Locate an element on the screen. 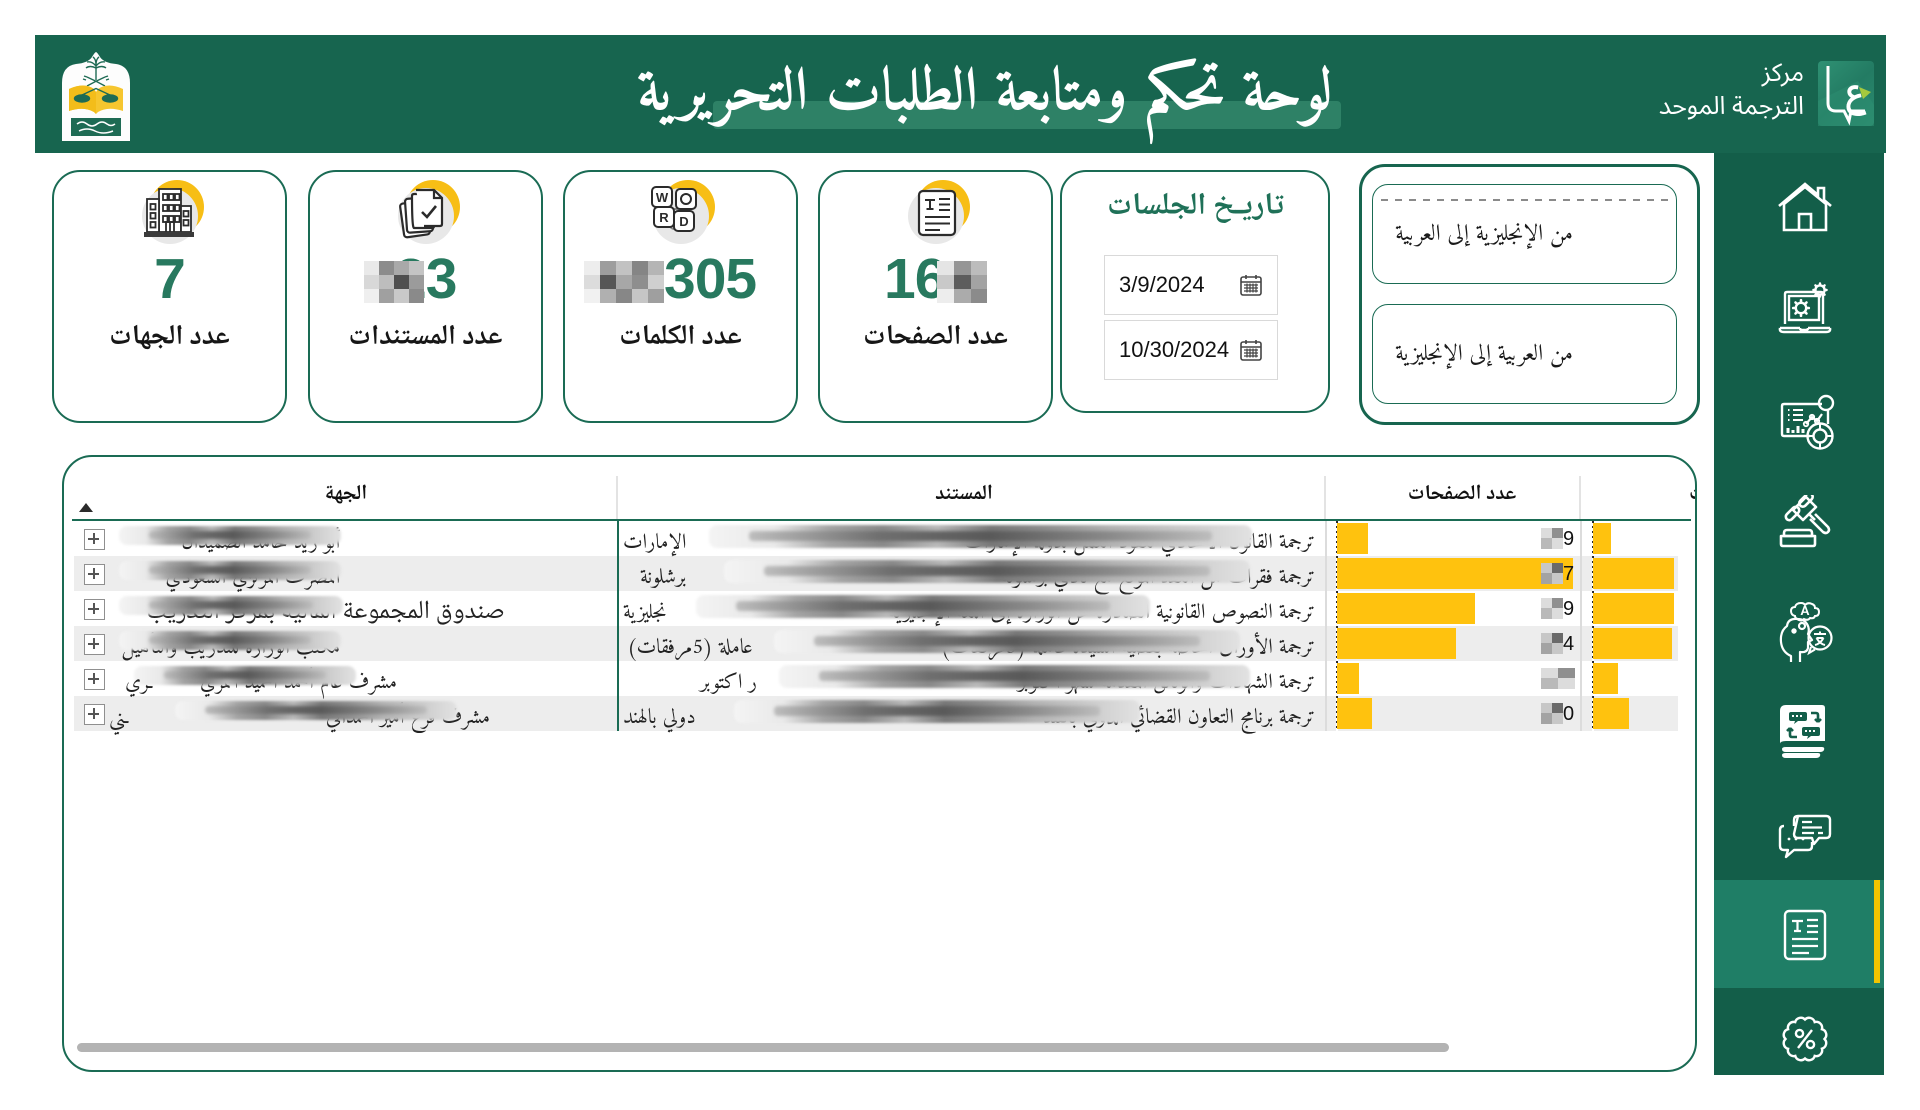 This screenshot has height=1110, width=1920. svg-text: D is located at coordinates (683, 221).